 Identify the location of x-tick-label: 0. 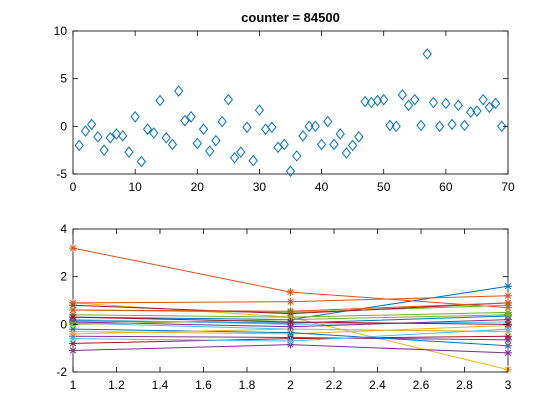
(73, 187).